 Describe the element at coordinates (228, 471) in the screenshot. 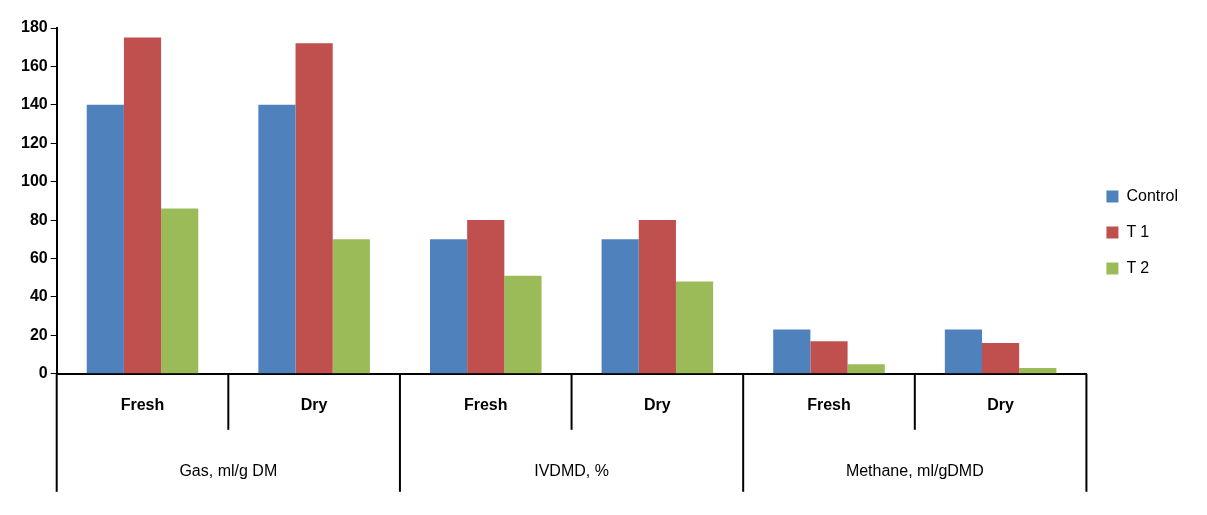

I see `text: Gas, ml/g DM` at that location.